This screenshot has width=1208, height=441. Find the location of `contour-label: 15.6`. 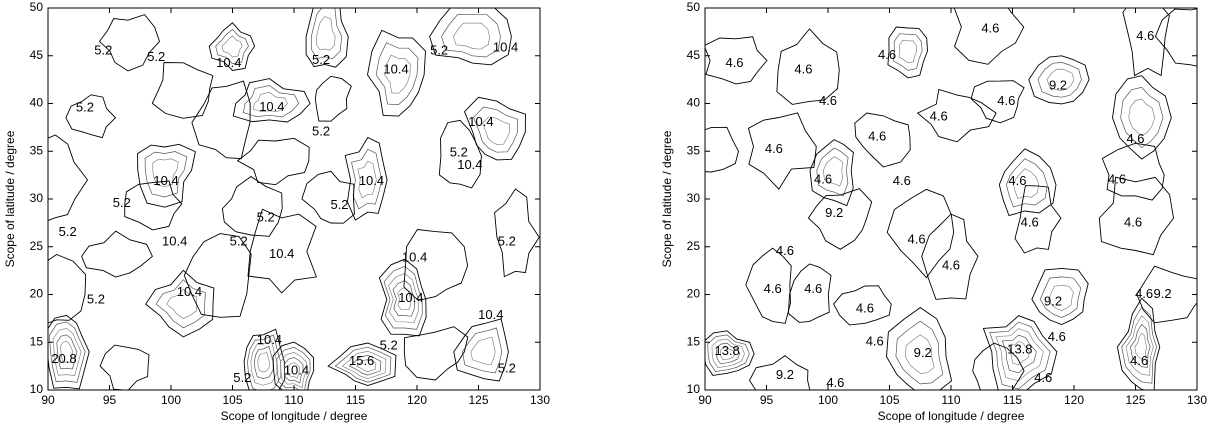

contour-label: 15.6 is located at coordinates (361, 360).